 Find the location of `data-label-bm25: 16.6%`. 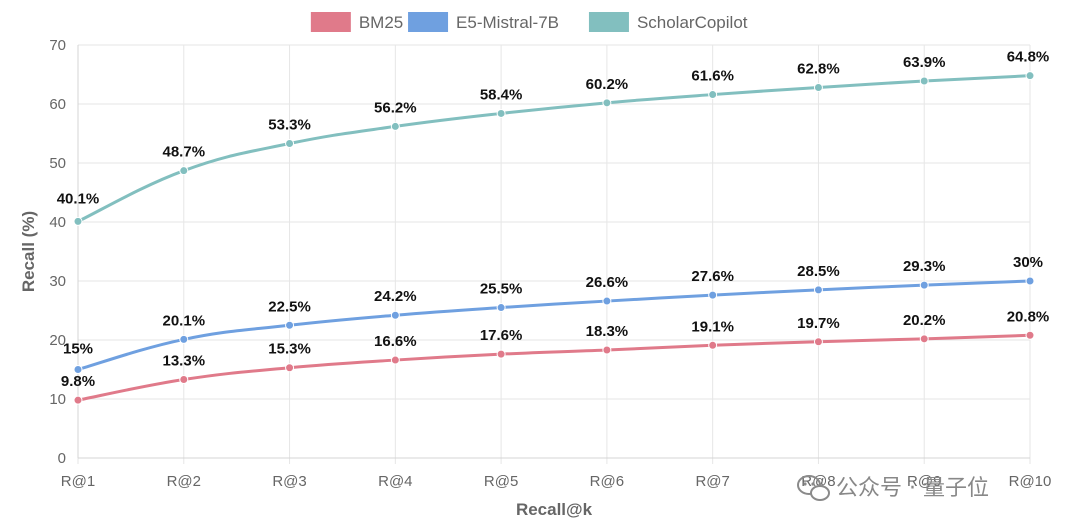

data-label-bm25: 16.6% is located at coordinates (395, 341).